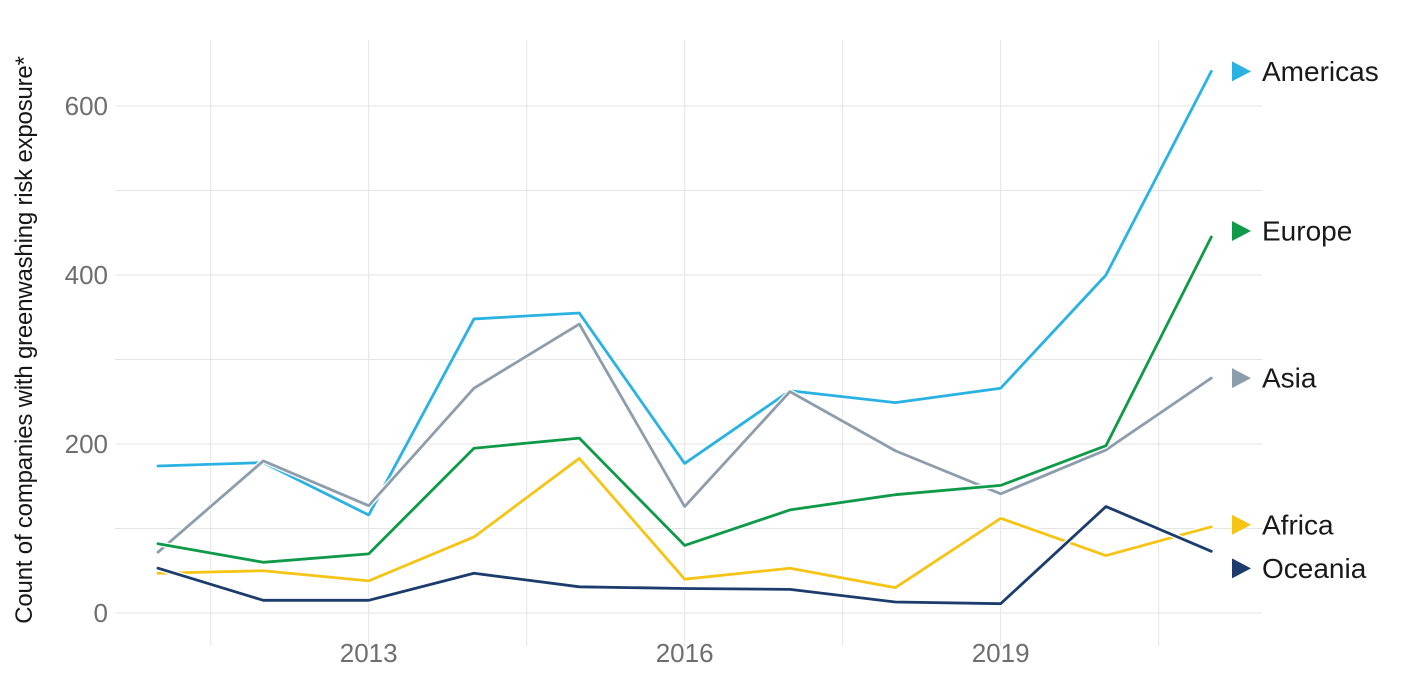  I want to click on legend-item-americas: Americas, so click(1305, 71).